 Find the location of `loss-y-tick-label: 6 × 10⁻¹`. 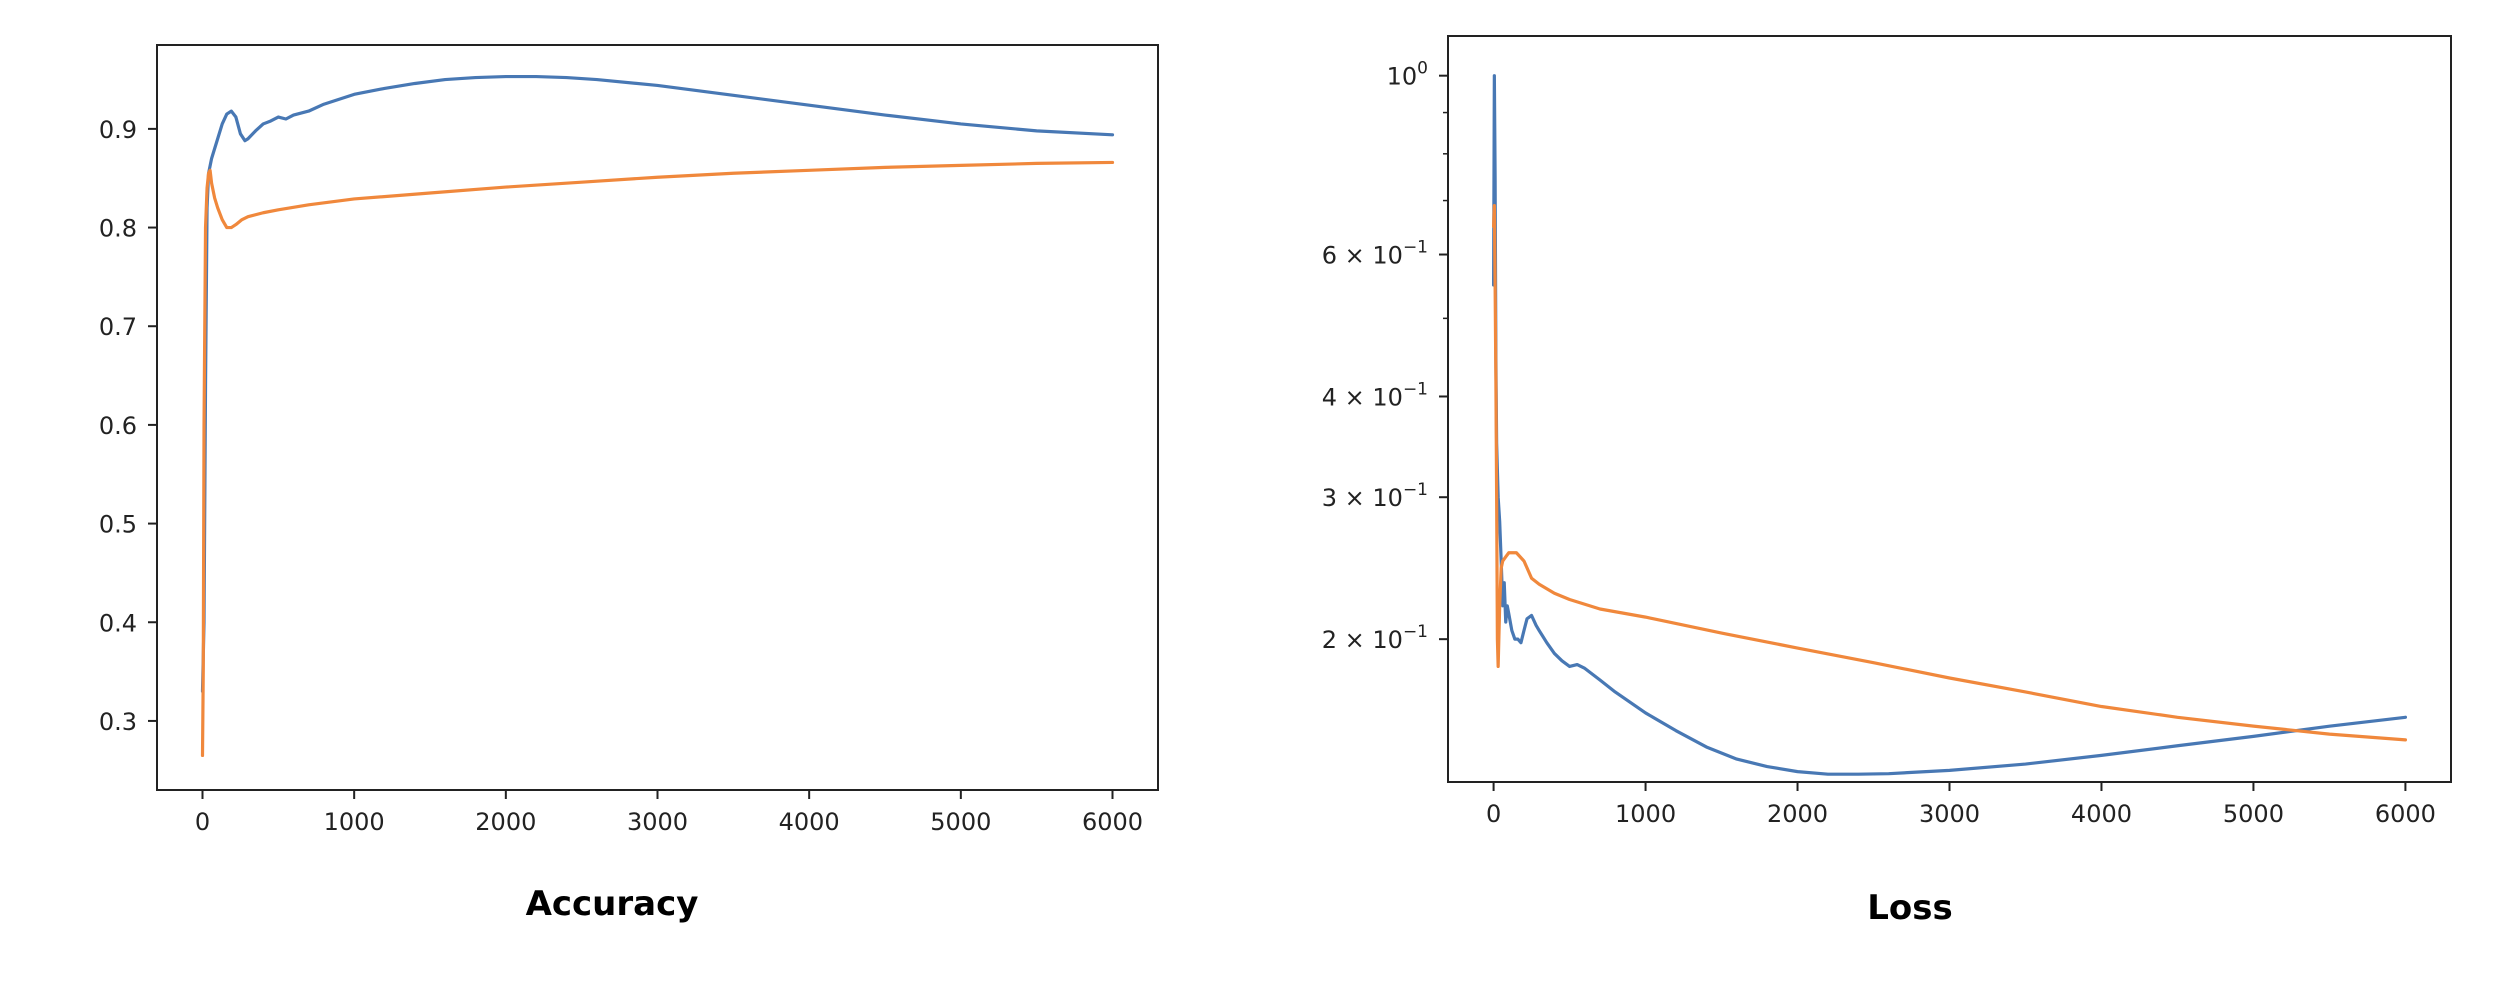

loss-y-tick-label: 6 × 10⁻¹ is located at coordinates (1375, 254).